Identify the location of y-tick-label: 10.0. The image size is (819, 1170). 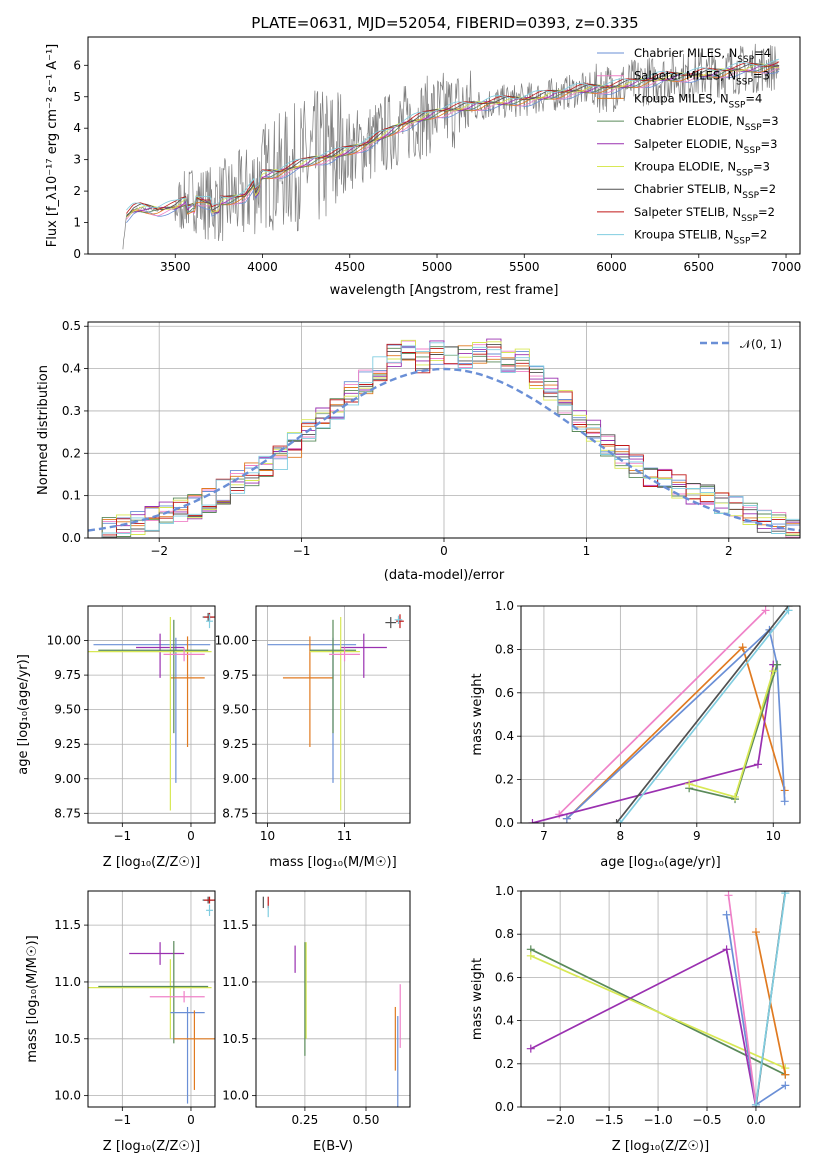
(235, 1096).